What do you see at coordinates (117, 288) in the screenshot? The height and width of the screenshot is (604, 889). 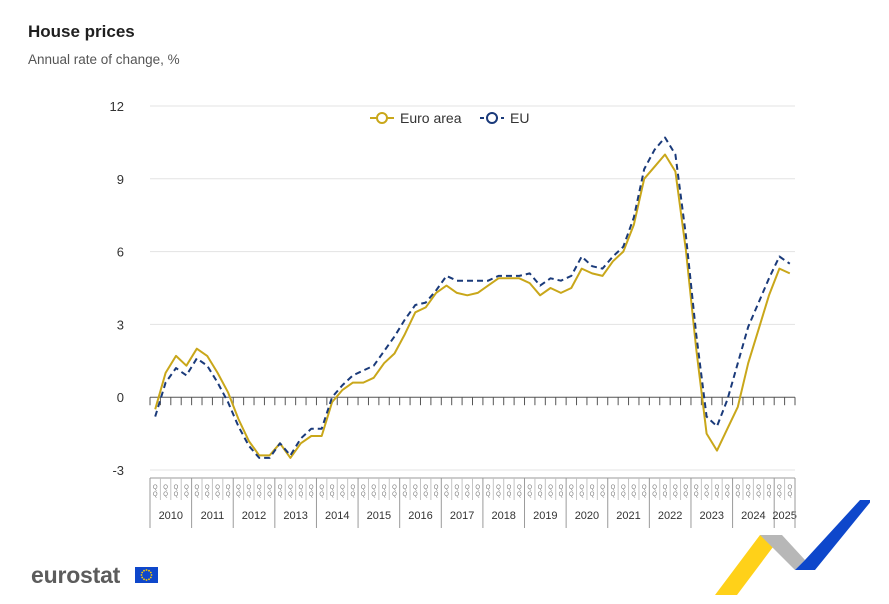 I see `y-axis-tick-labels: 12 9 6 3 0 -3` at bounding box center [117, 288].